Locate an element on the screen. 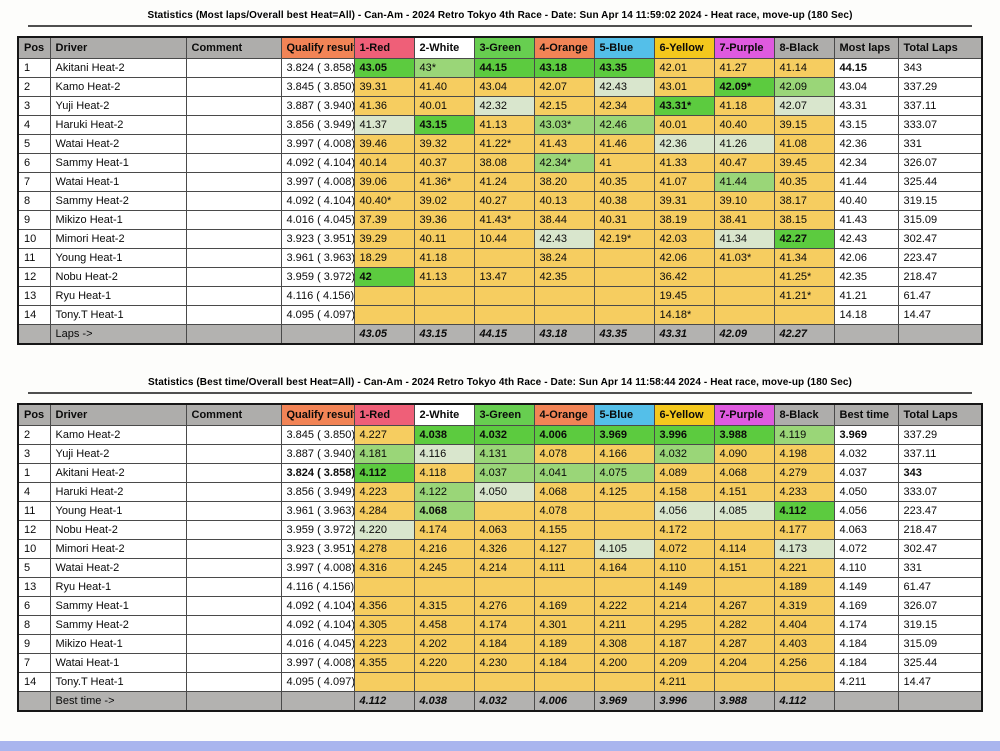 The width and height of the screenshot is (1000, 751). lane-cell: 4.177 is located at coordinates (804, 530).